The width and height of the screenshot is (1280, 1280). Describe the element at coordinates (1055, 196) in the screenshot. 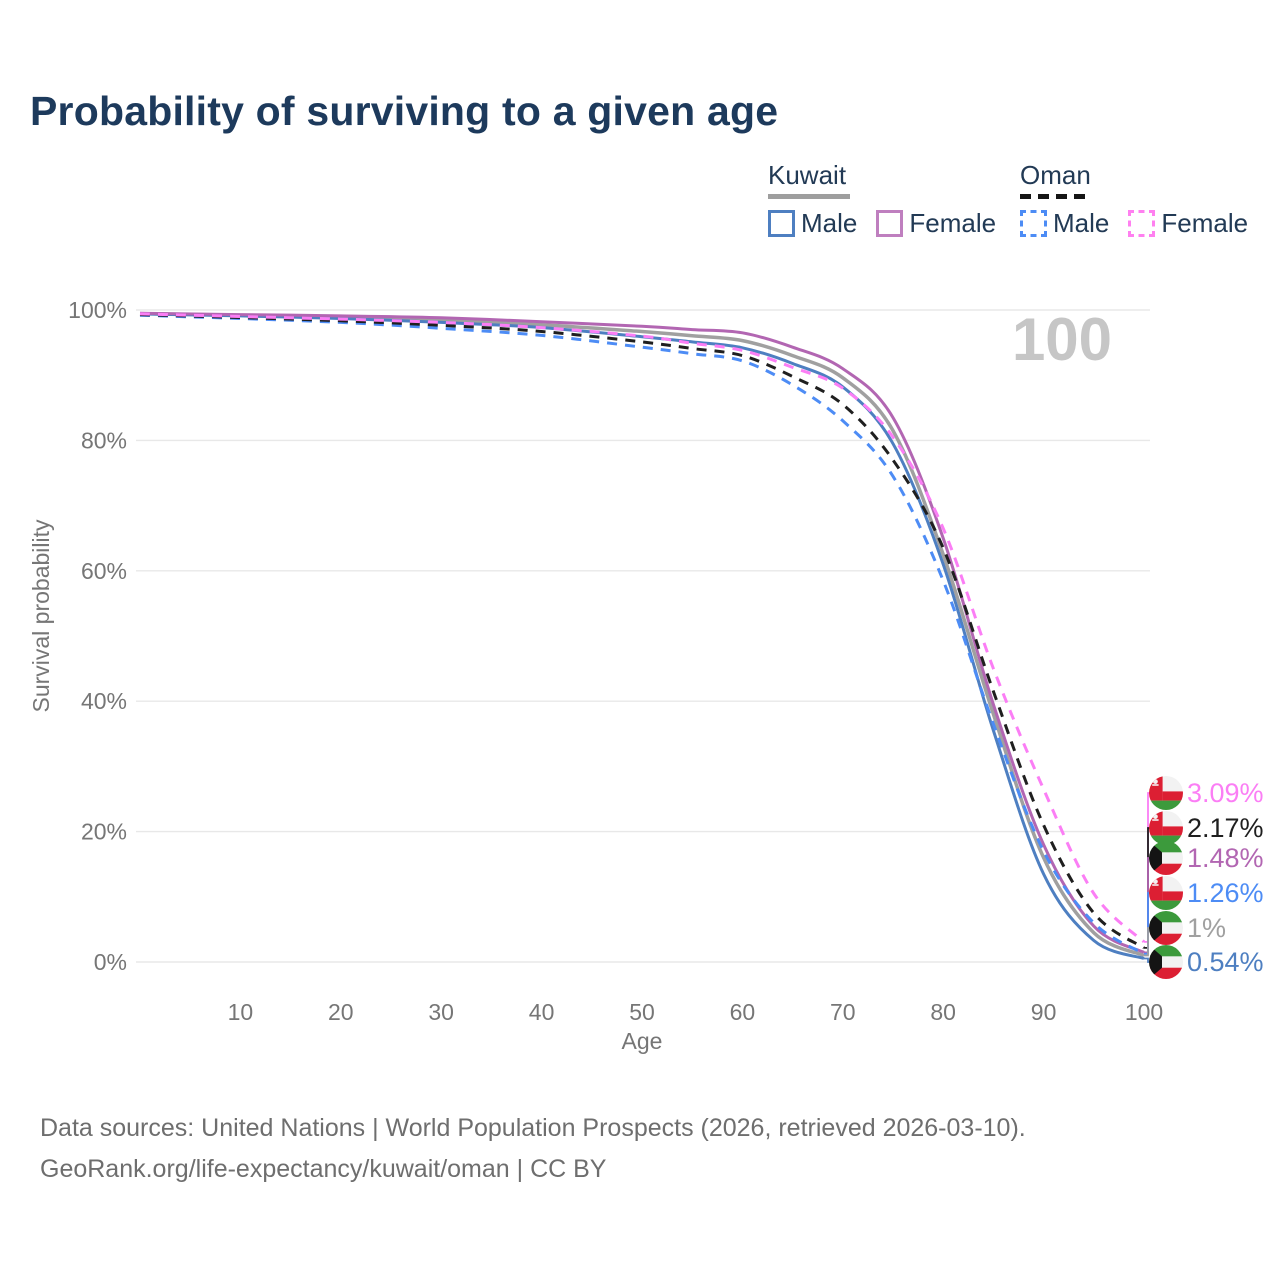

I see `oman-line-style-swatch` at that location.